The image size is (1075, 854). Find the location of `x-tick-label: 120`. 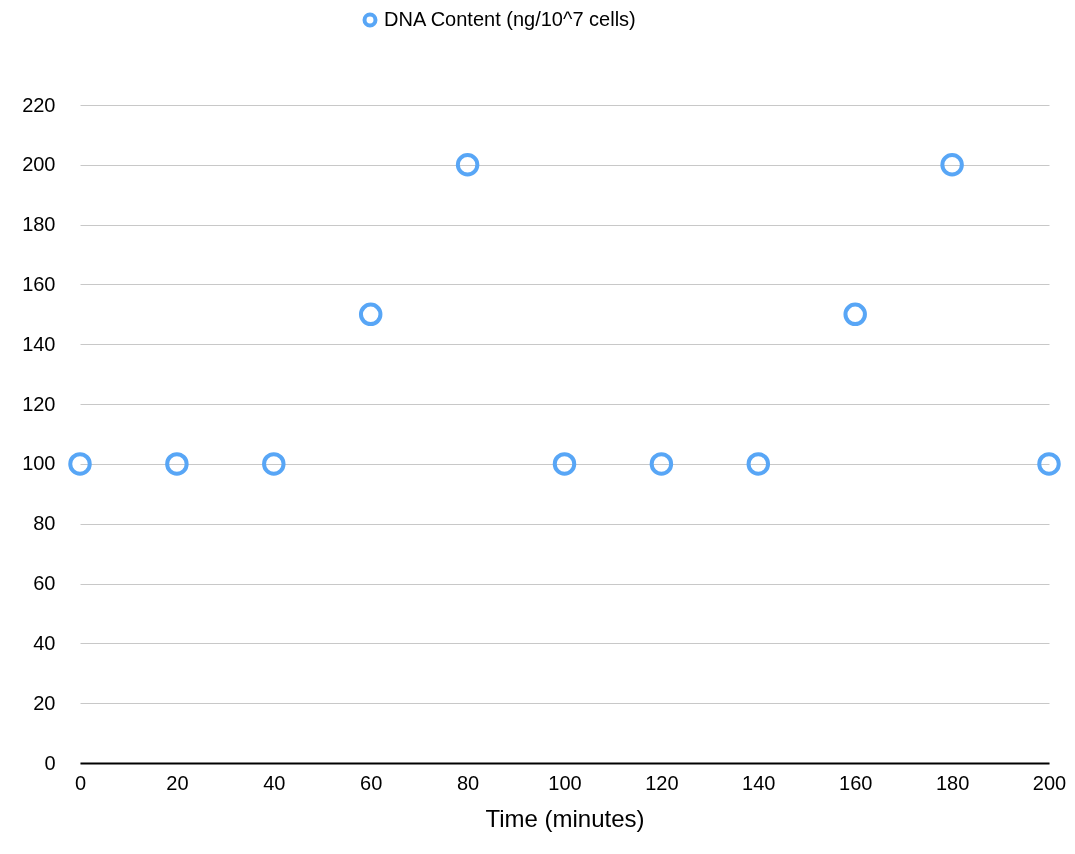

x-tick-label: 120 is located at coordinates (662, 782).